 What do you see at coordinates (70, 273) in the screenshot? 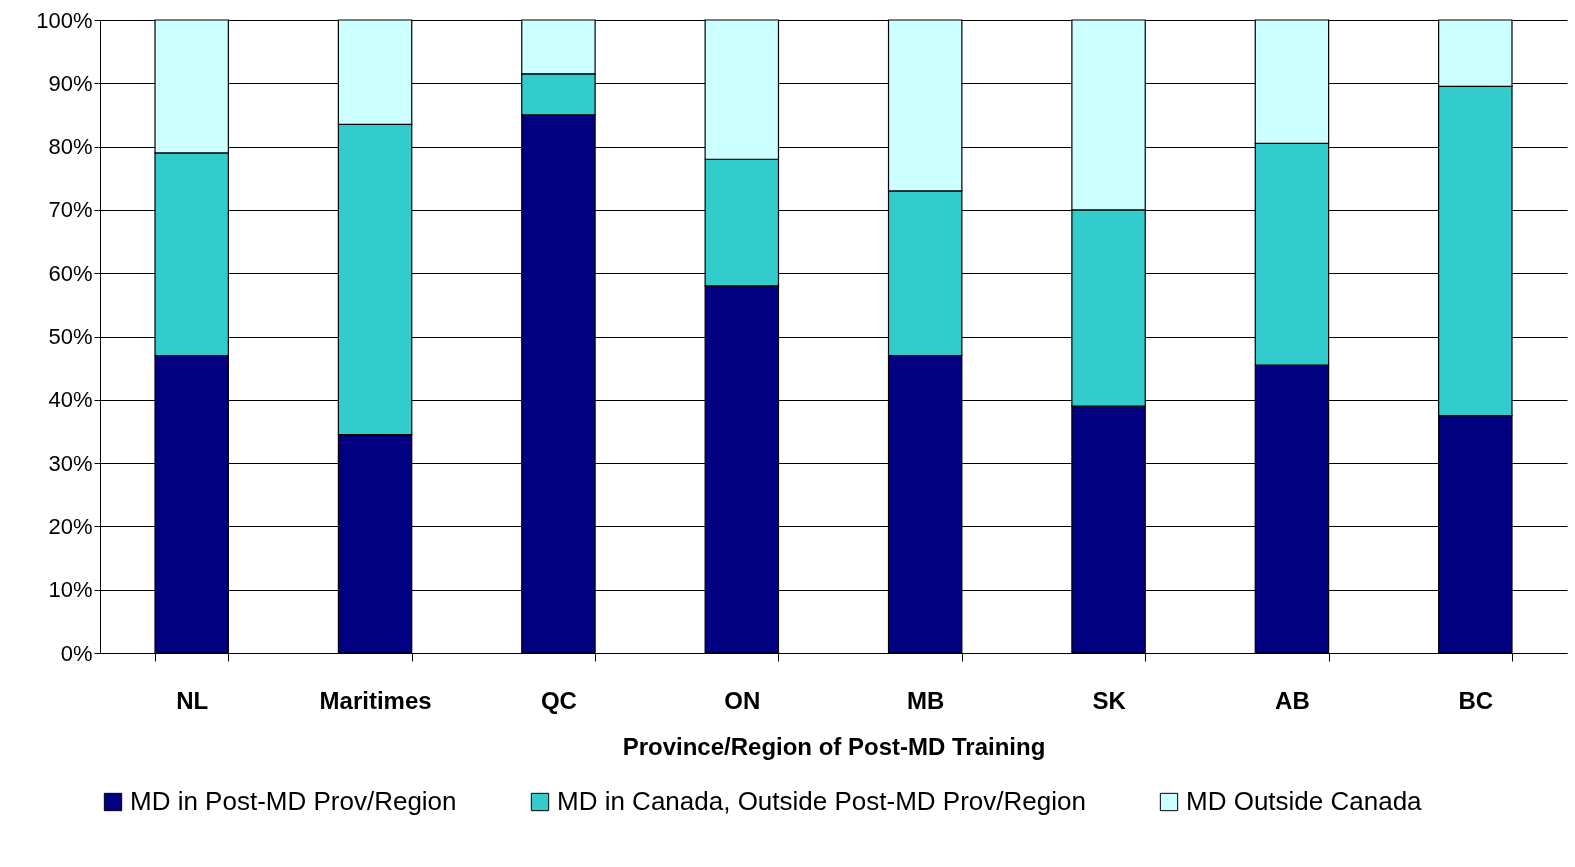
I see `y-tick-label: 60%` at bounding box center [70, 273].